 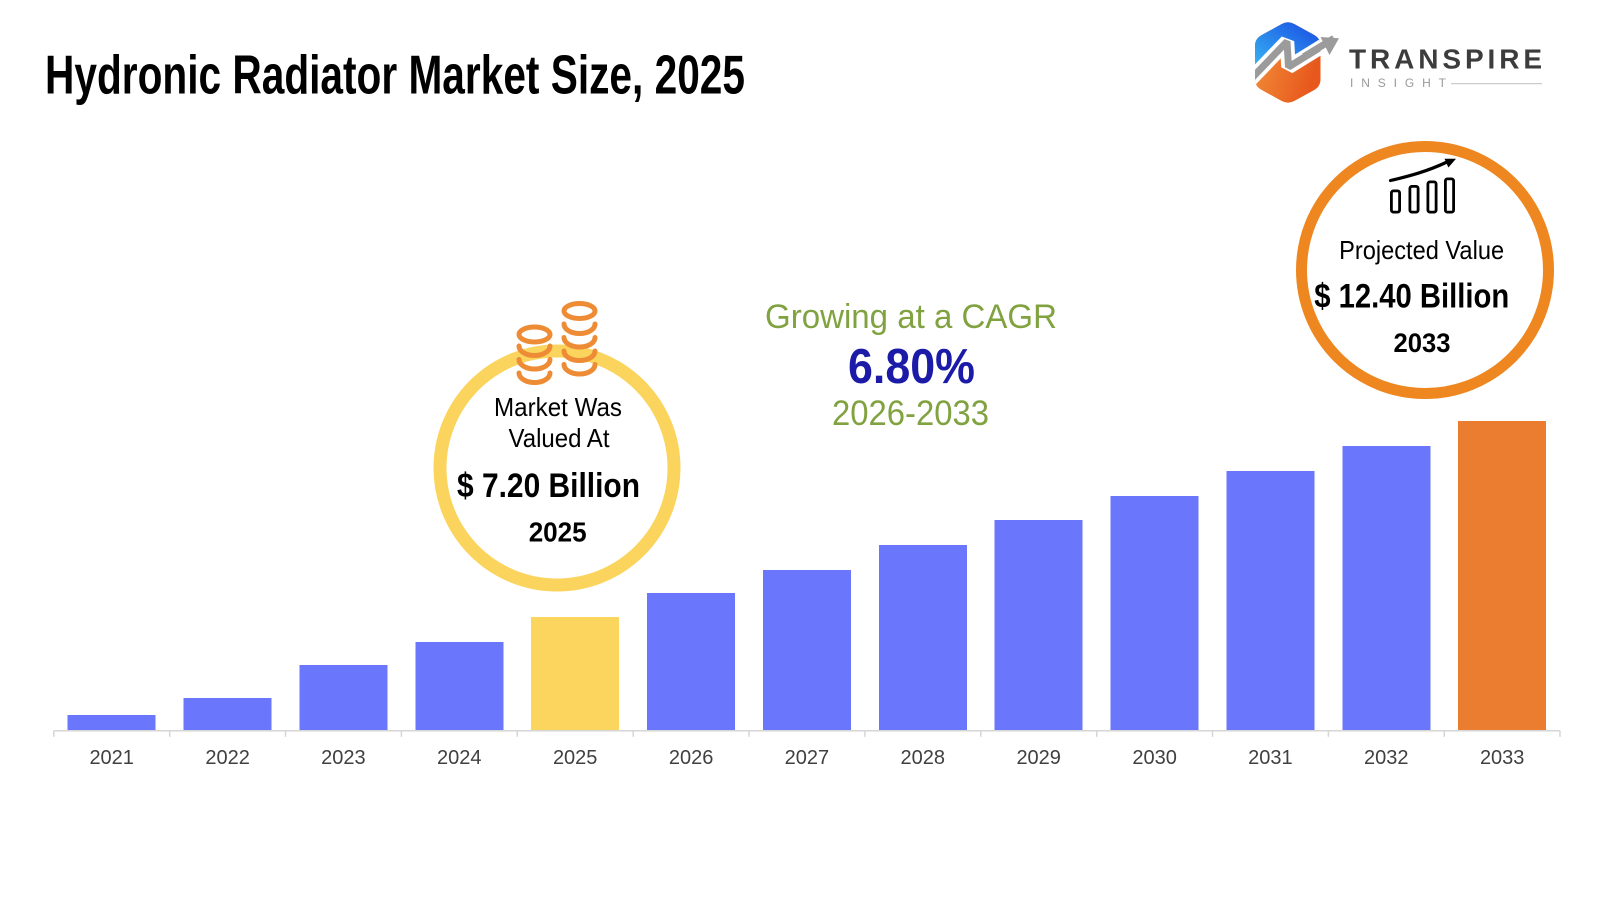 What do you see at coordinates (691, 758) in the screenshot?
I see `svg-text: 2026` at bounding box center [691, 758].